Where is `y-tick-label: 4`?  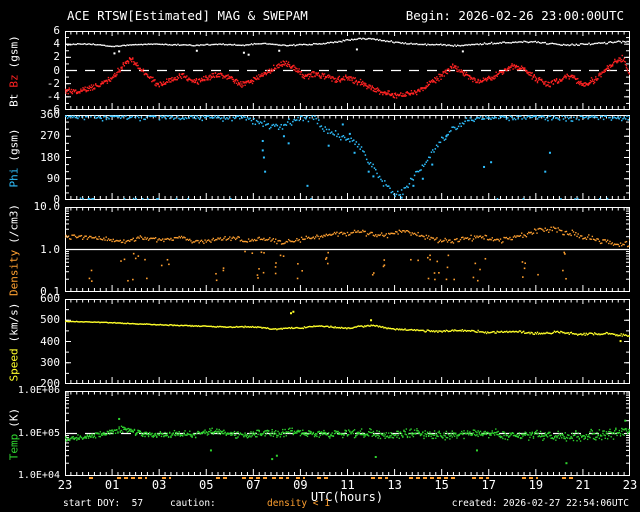 y-tick-label: 4 is located at coordinates (56, 44).